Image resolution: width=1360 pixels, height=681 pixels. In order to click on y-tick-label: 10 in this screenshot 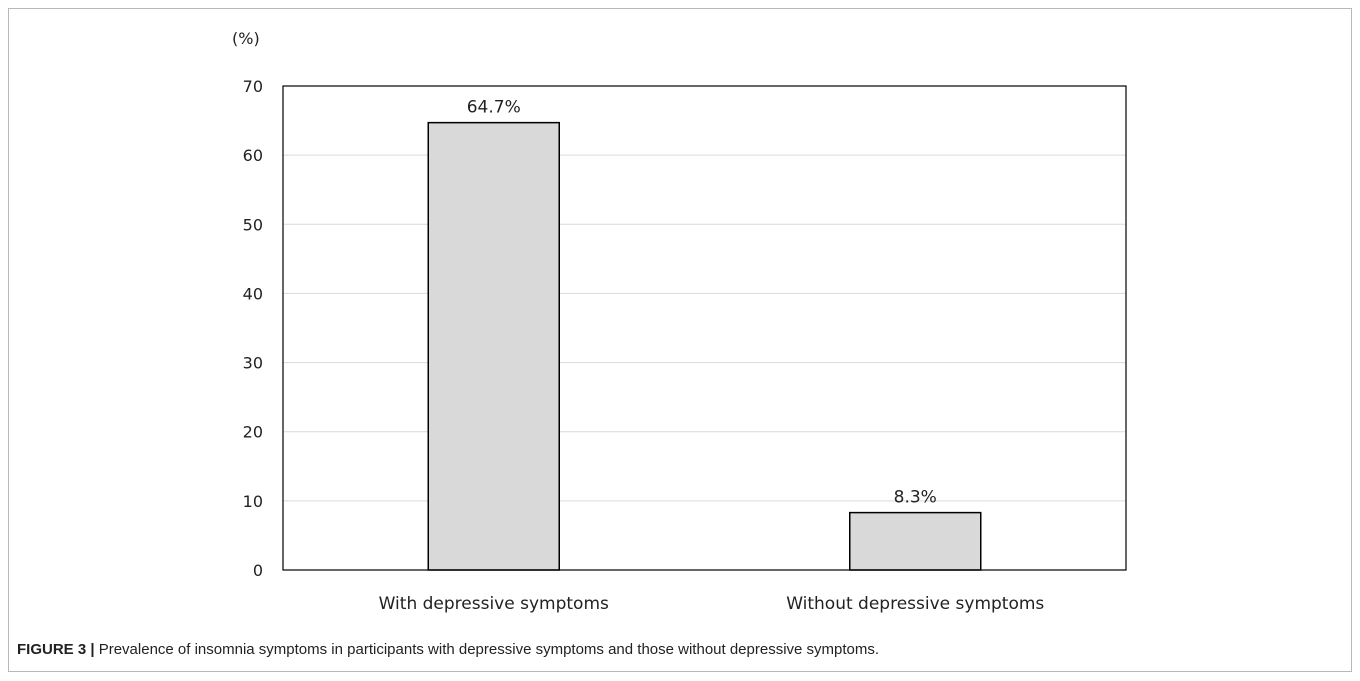, I will do `click(253, 501)`.